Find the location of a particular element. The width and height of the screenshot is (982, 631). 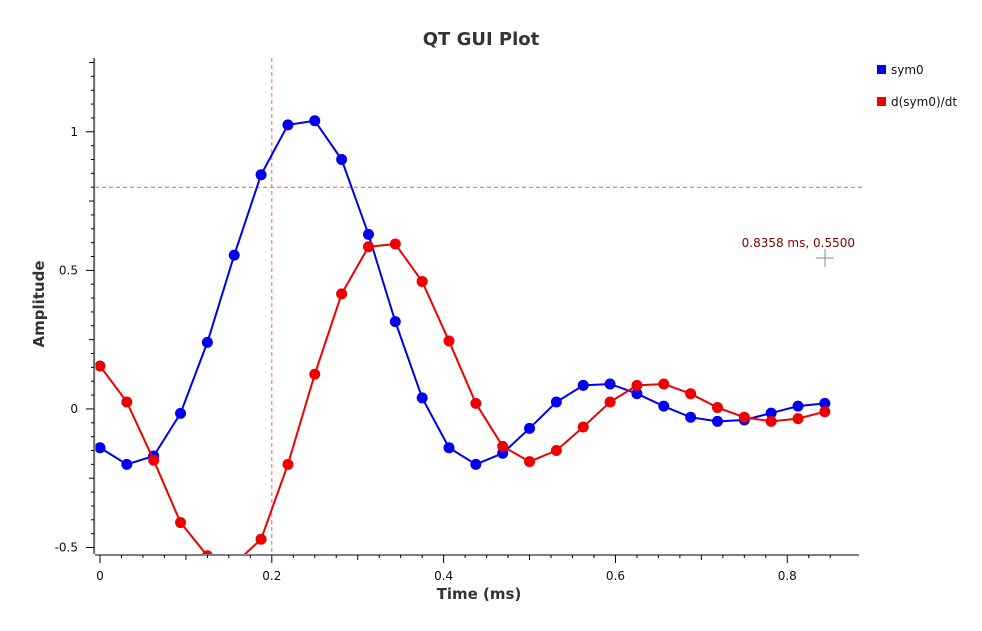

legend-item-label: sym0 is located at coordinates (907, 70).